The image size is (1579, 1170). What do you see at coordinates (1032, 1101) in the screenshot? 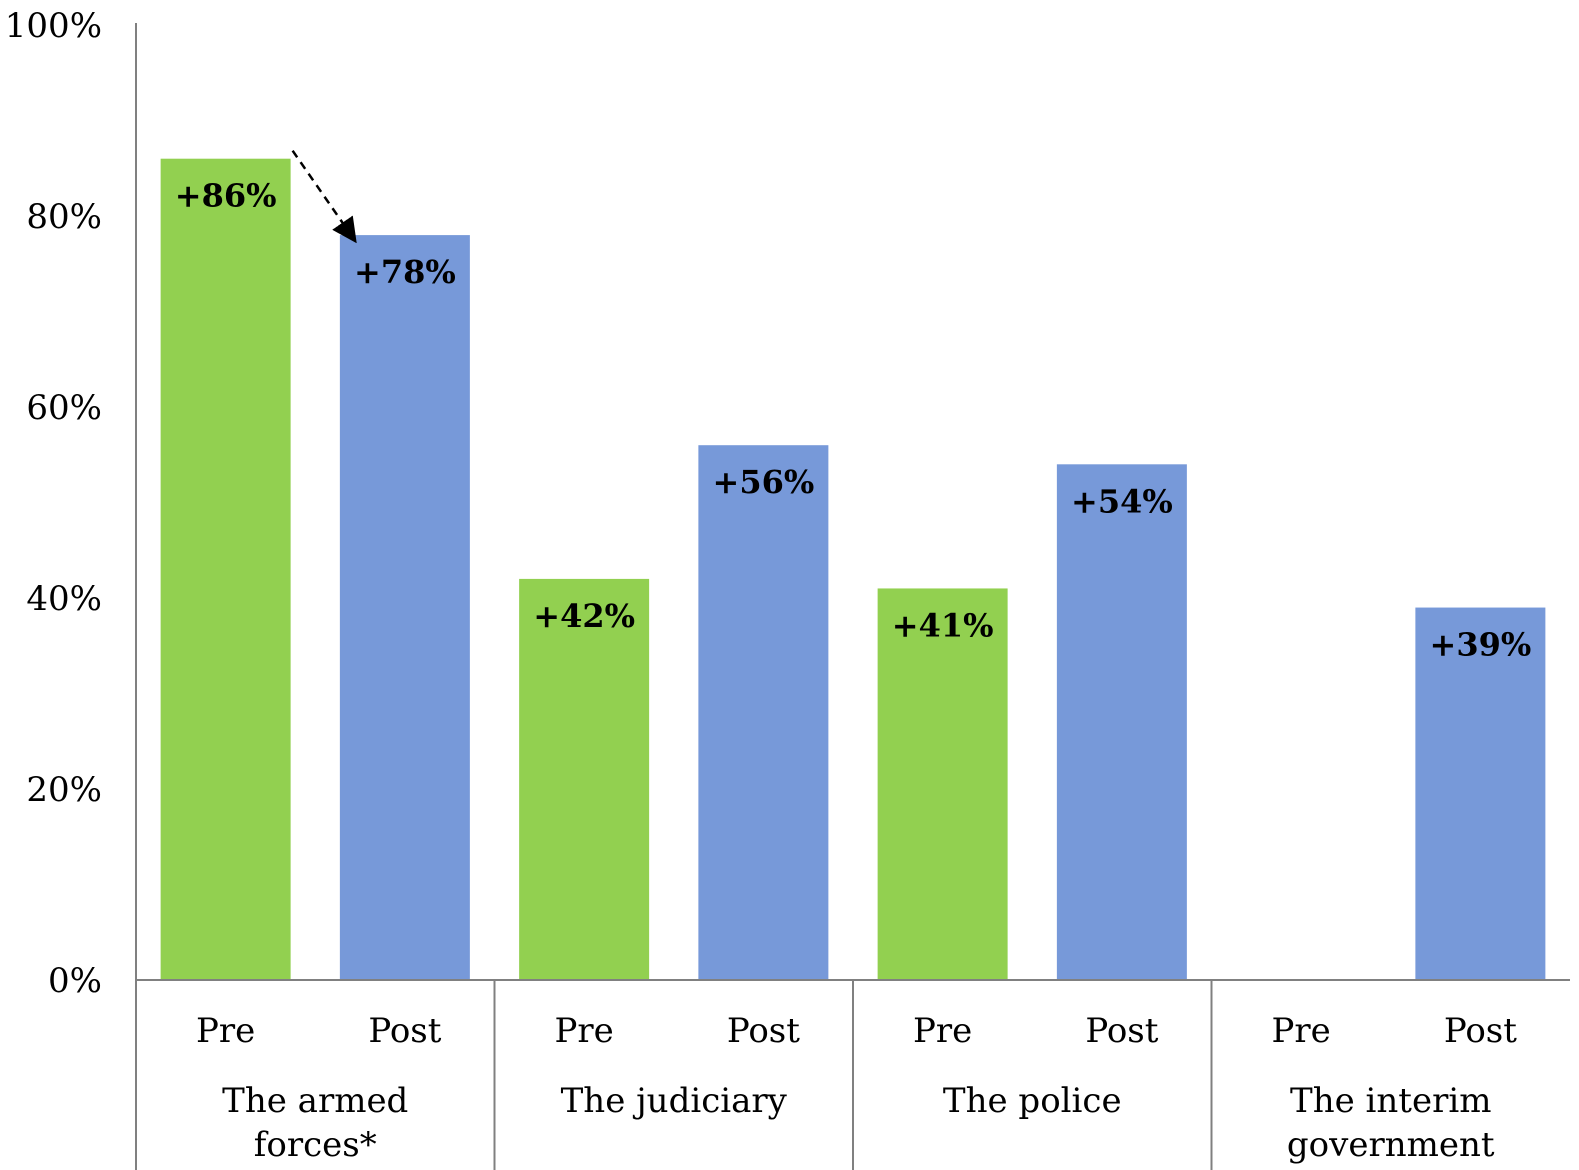
I see `x-group-label: The police` at bounding box center [1032, 1101].